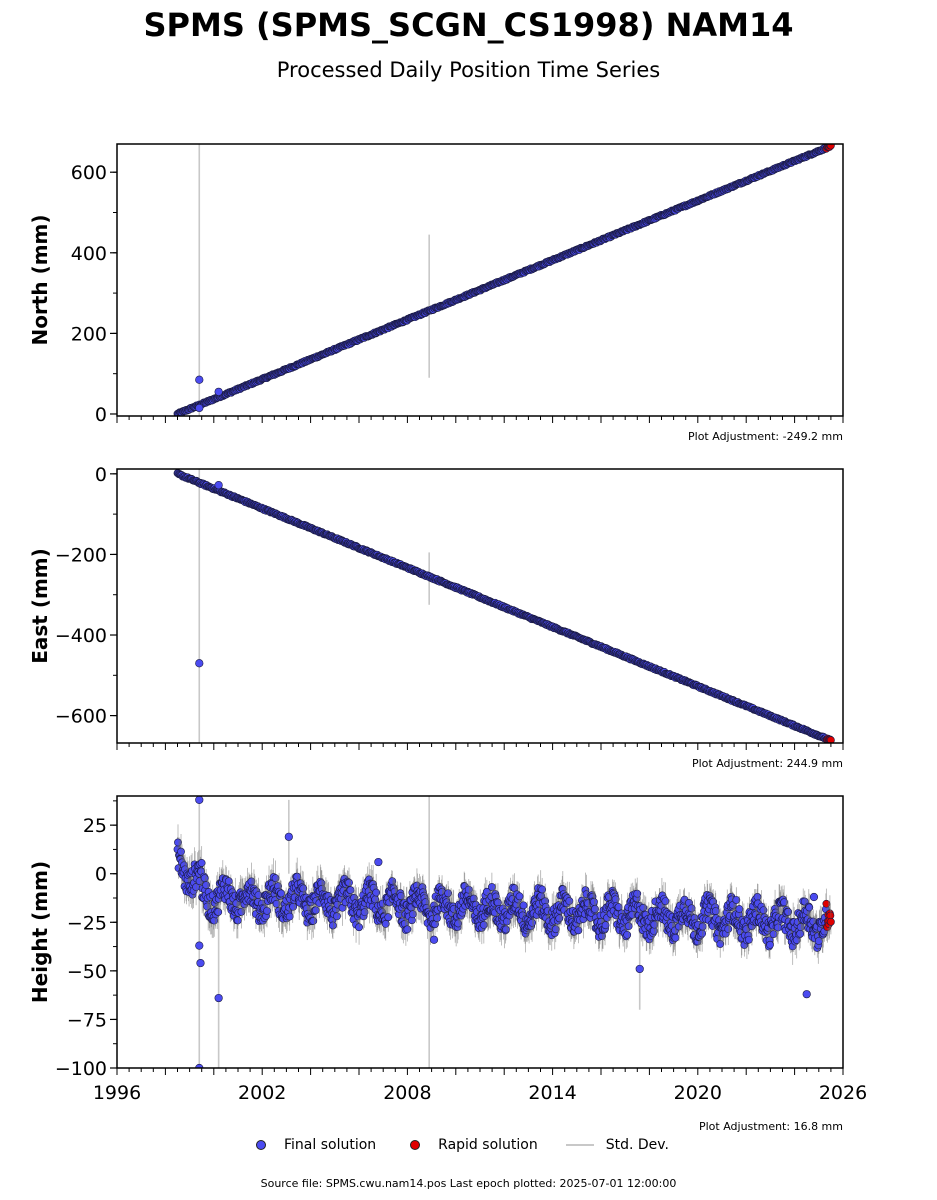  What do you see at coordinates (262, 1093) in the screenshot?
I see `x-tick-label: 2002` at bounding box center [262, 1093].